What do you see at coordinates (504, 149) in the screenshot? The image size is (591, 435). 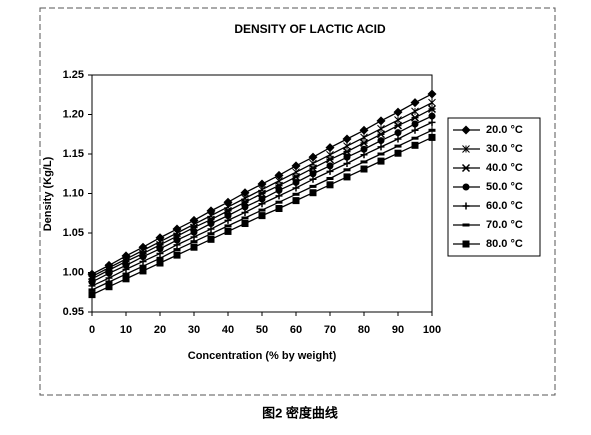 I see `legend-label: 30.0 °C` at bounding box center [504, 149].